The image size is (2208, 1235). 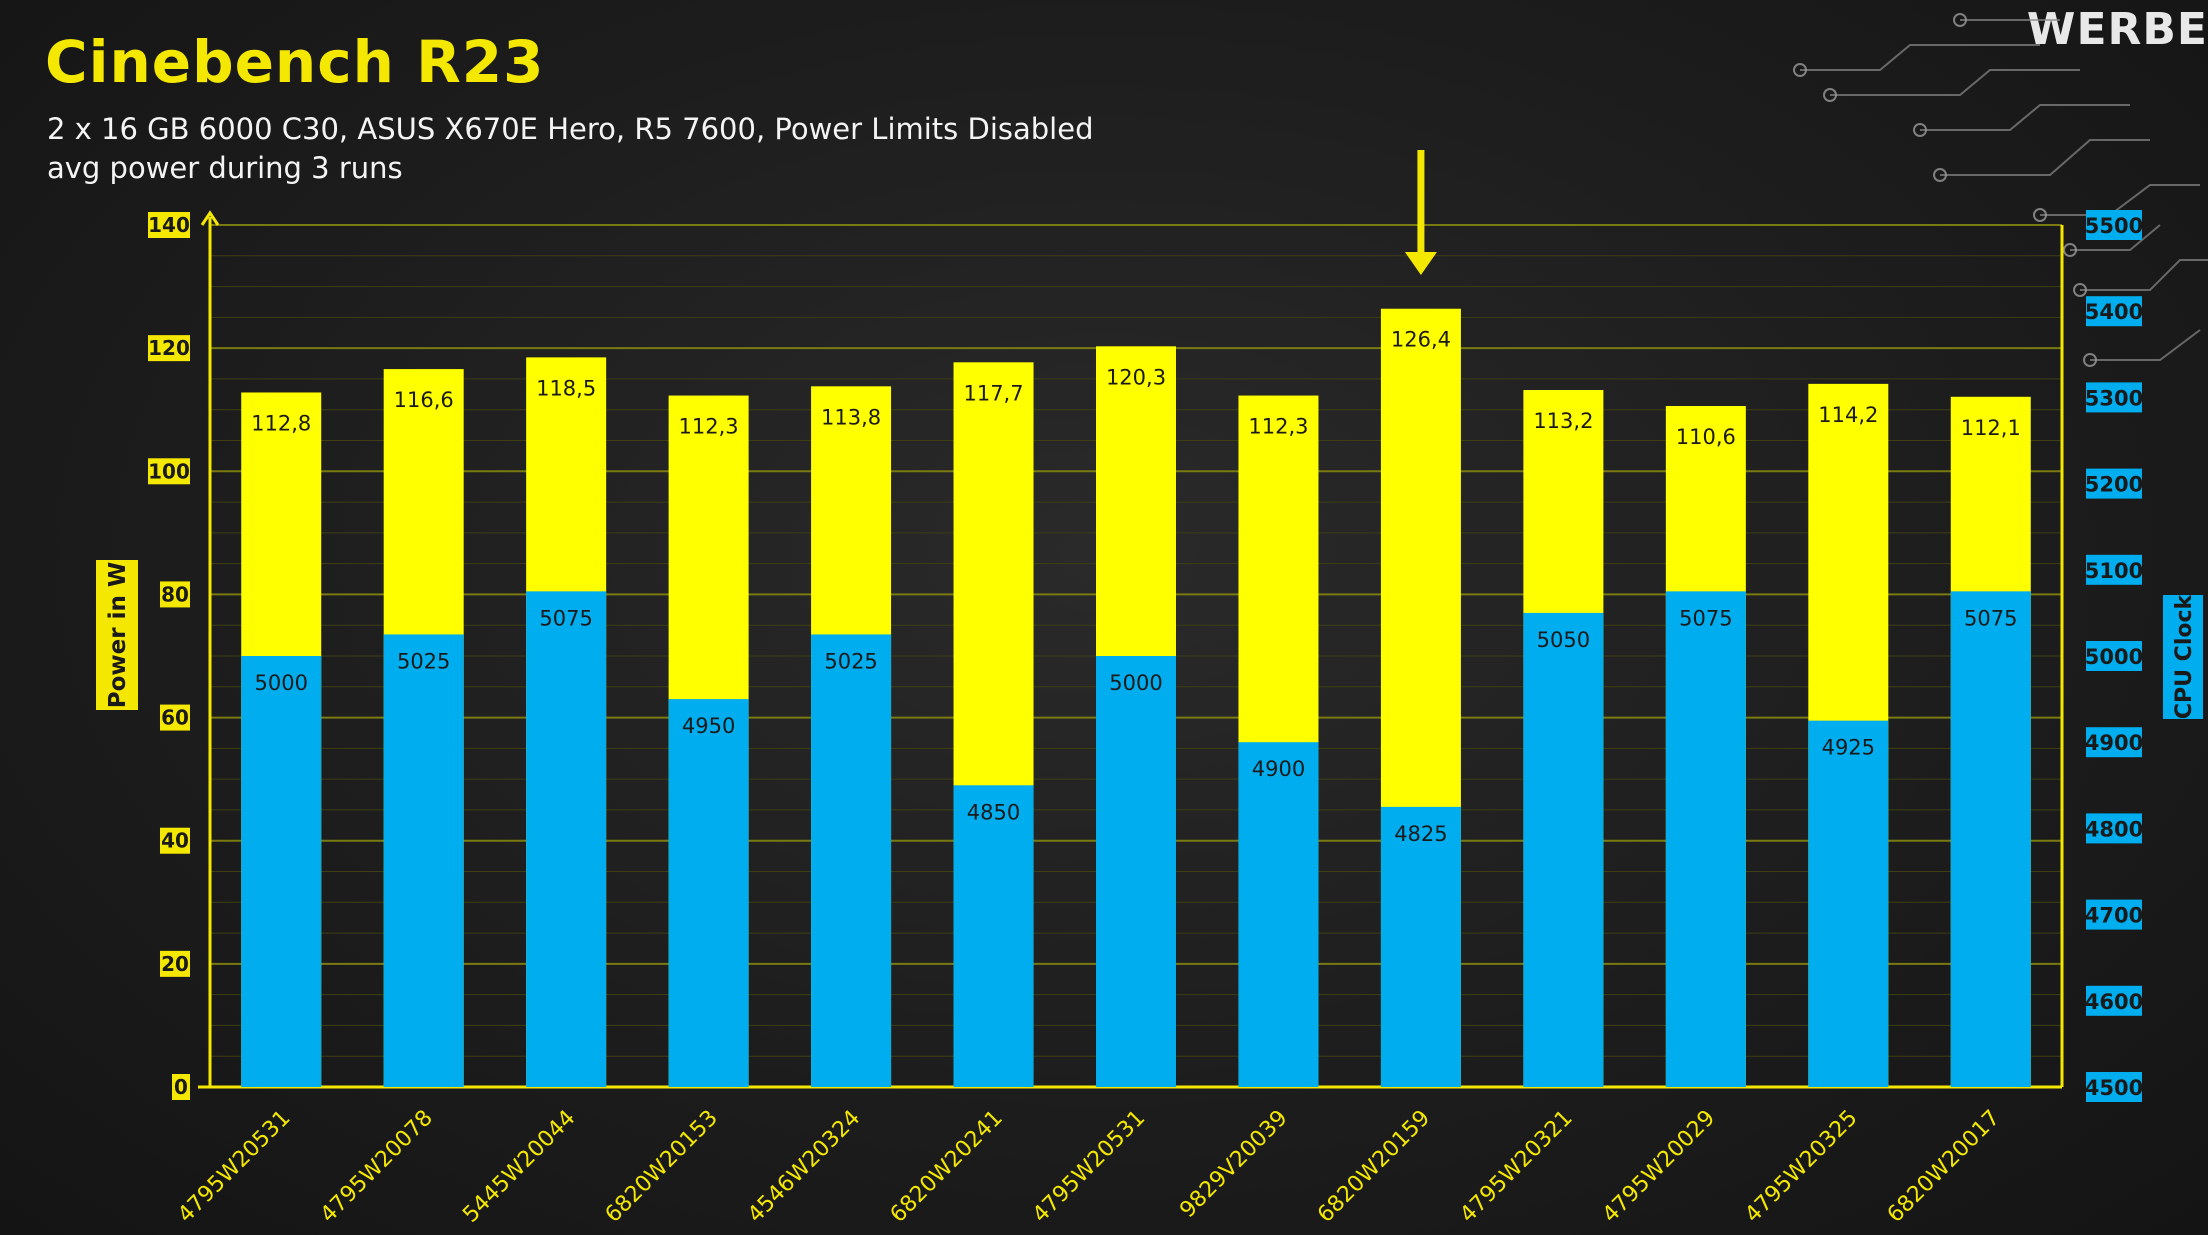 What do you see at coordinates (1706, 437) in the screenshot?
I see `power-value-label: 110,6` at bounding box center [1706, 437].